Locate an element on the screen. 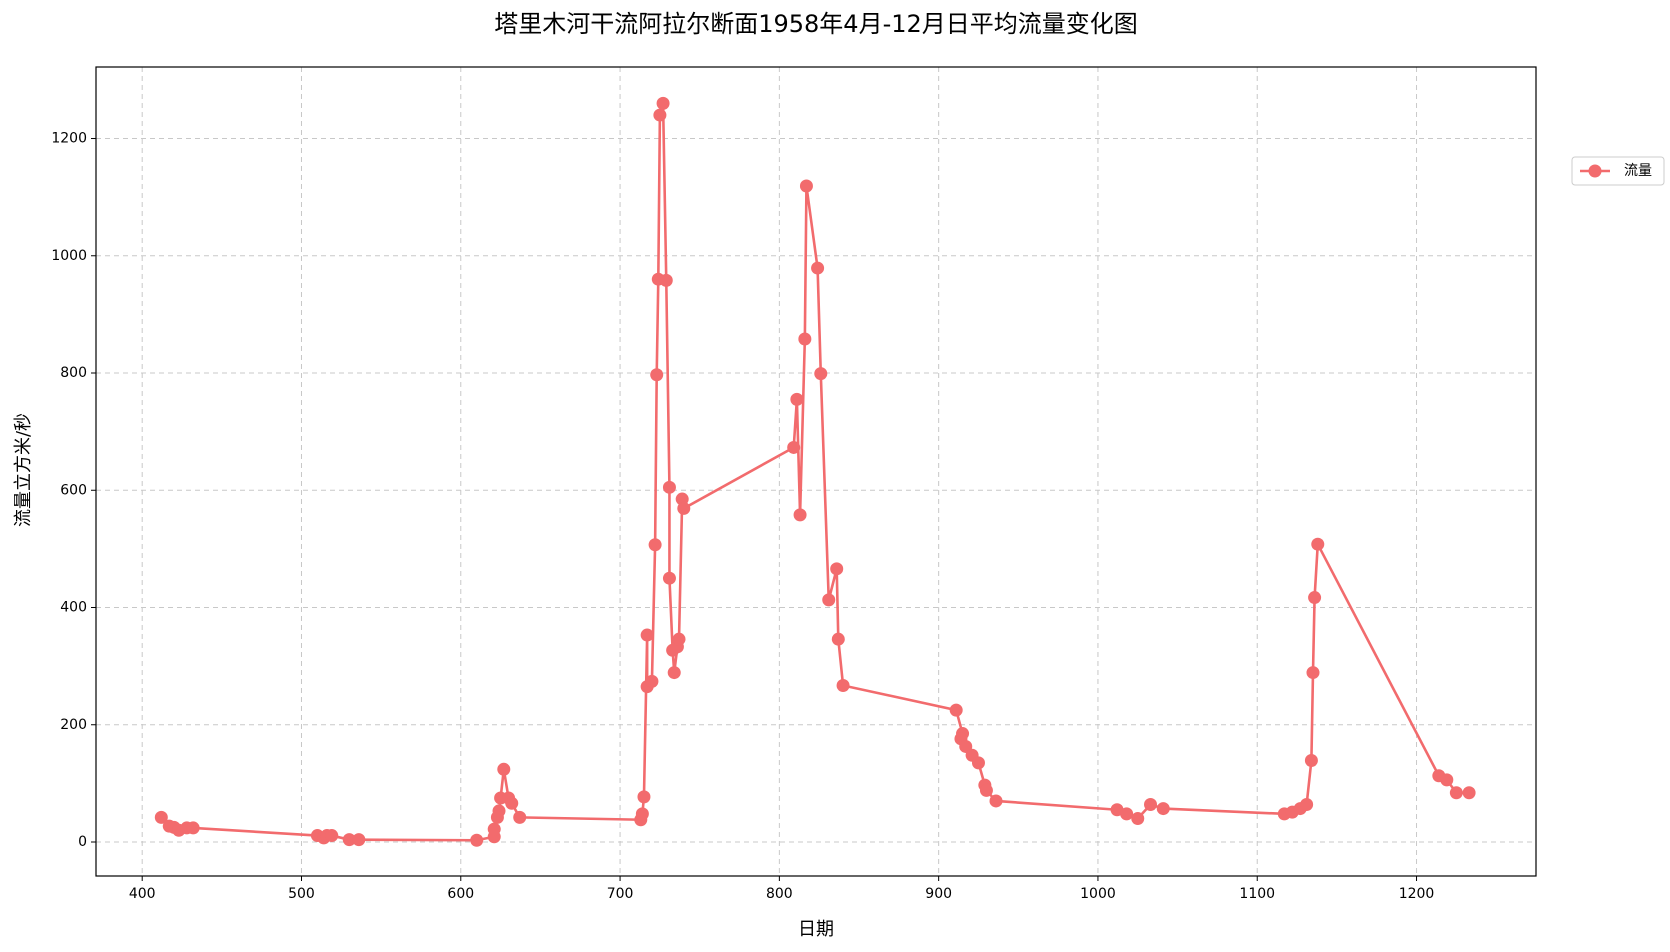  x-tick-label: 700 is located at coordinates (620, 894).